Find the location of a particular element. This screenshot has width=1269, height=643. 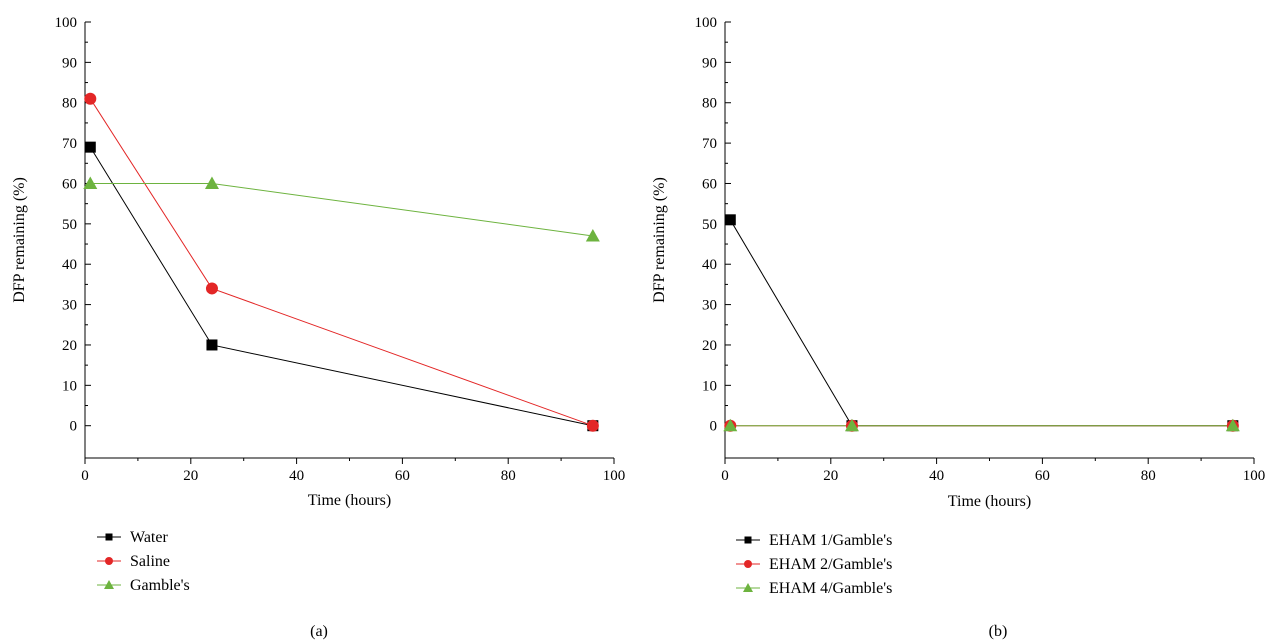

legend-item-eham-2-gamble-s: EHAM 2/Gamble's is located at coordinates (814, 564).